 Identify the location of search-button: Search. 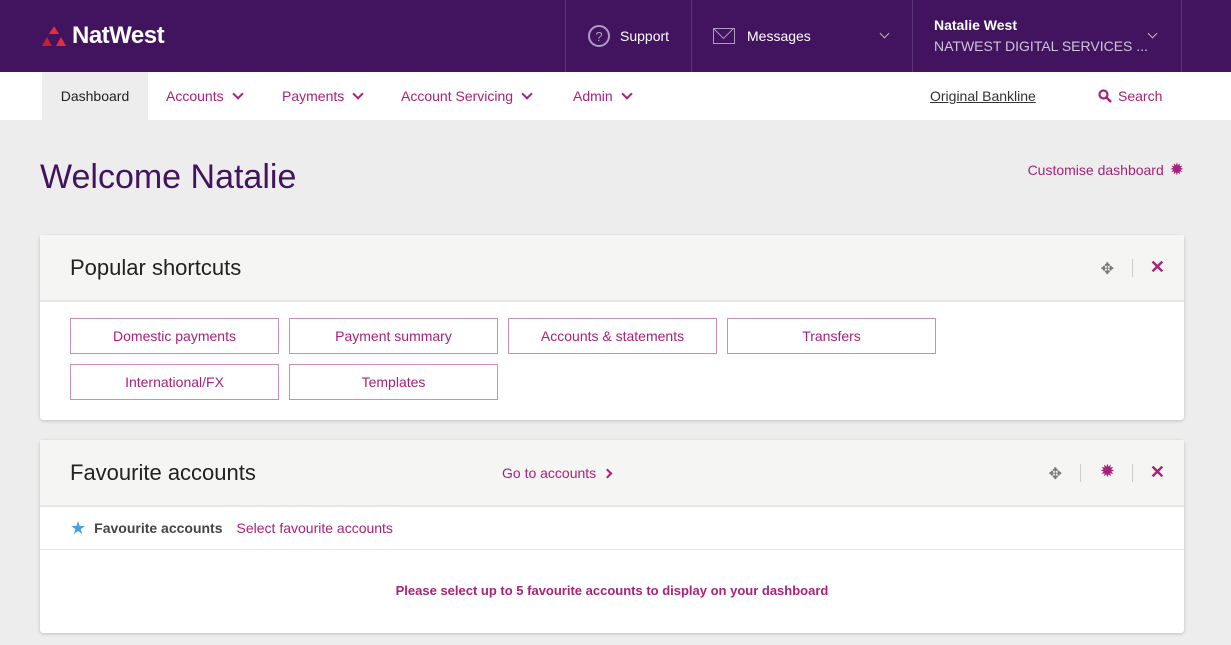
(1130, 96).